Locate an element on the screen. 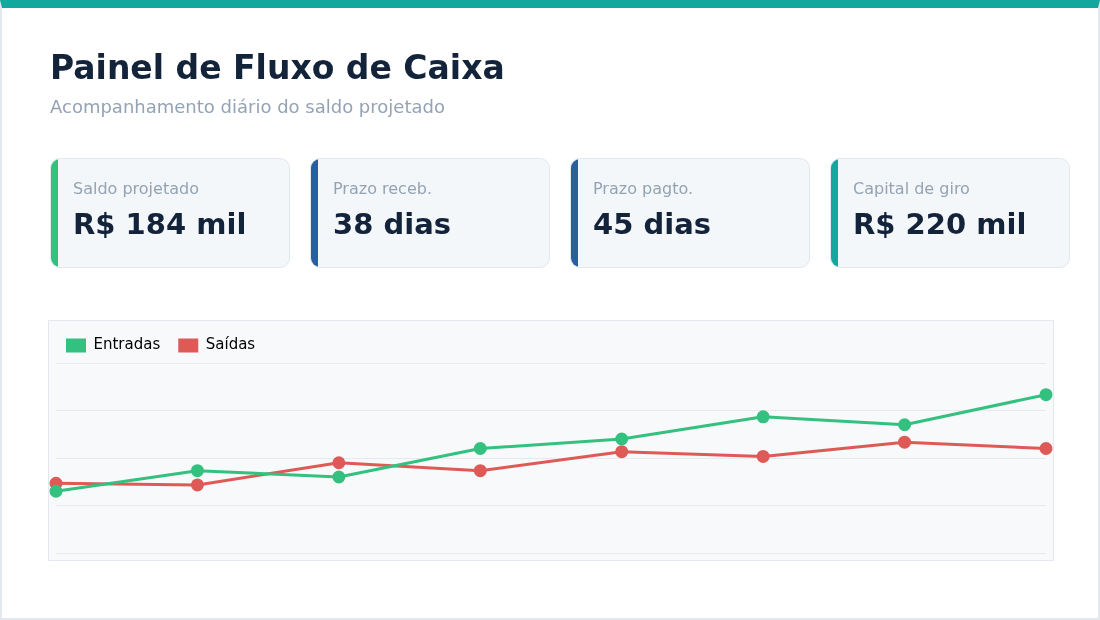  legend-label: Entradas is located at coordinates (127, 344).